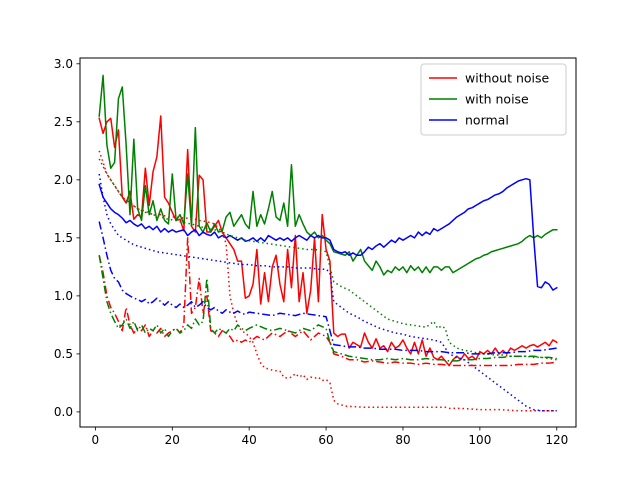  I want to click on legend: without noise with noise normal, so click(493, 99).